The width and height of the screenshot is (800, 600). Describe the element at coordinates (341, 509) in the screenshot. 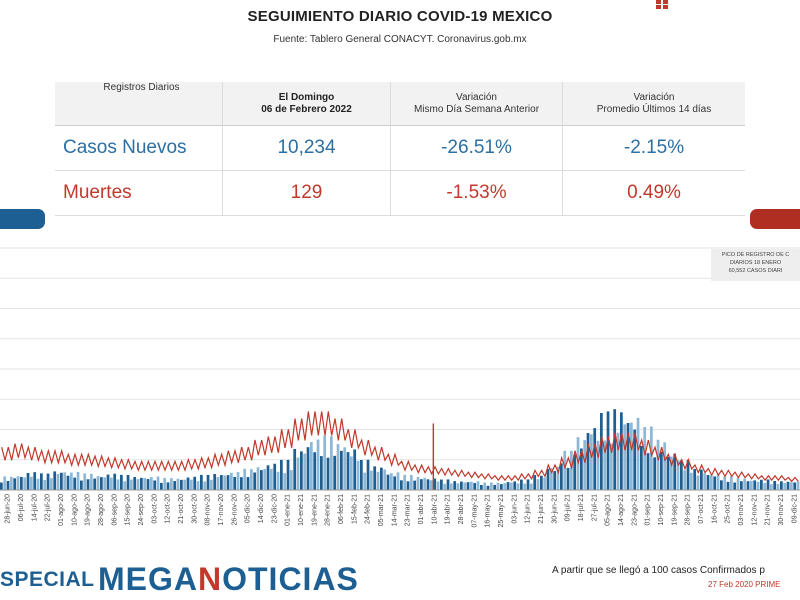

I see `x-tick-label: 06-feb-21` at that location.